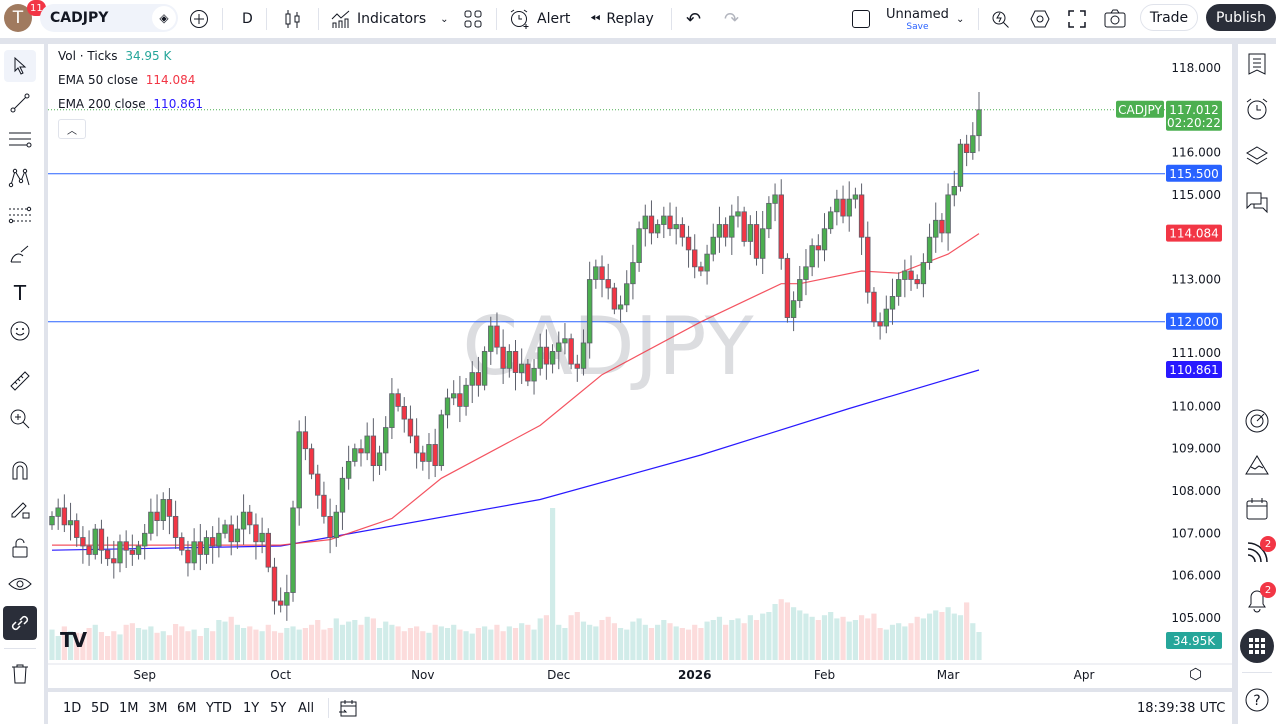 The height and width of the screenshot is (724, 1276). Describe the element at coordinates (390, 19) in the screenshot. I see `indicators-button: Indicators ⌄` at that location.